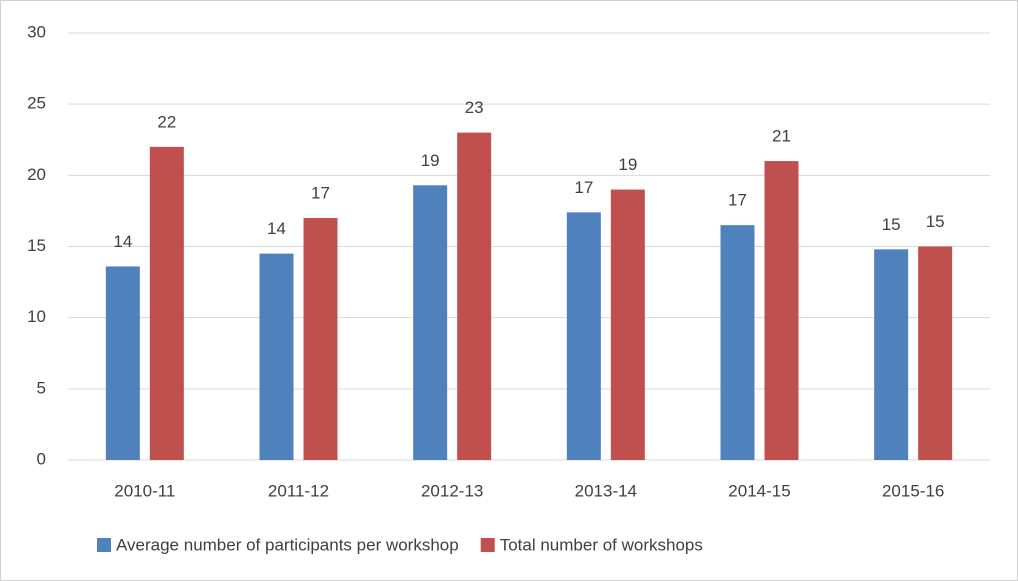 The height and width of the screenshot is (581, 1018). I want to click on x-tick-label: 2011-12, so click(298, 490).